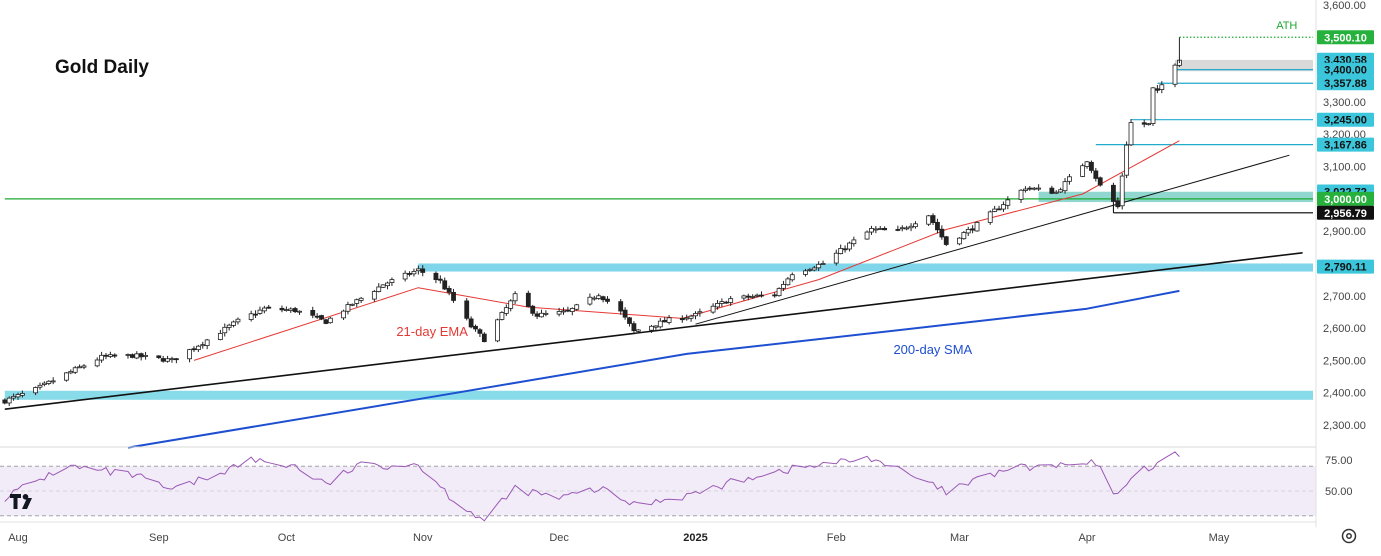 Image resolution: width=1381 pixels, height=556 pixels. I want to click on rsi-tick-label: 50.00, so click(1339, 492).